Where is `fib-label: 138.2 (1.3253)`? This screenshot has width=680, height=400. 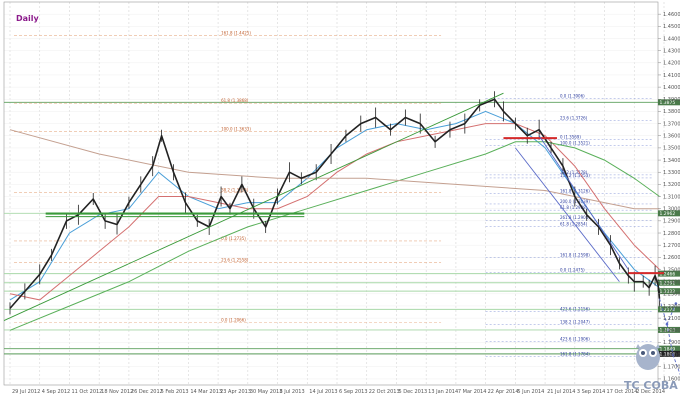 fib-label: 138.2 (1.3253) is located at coordinates (575, 175).